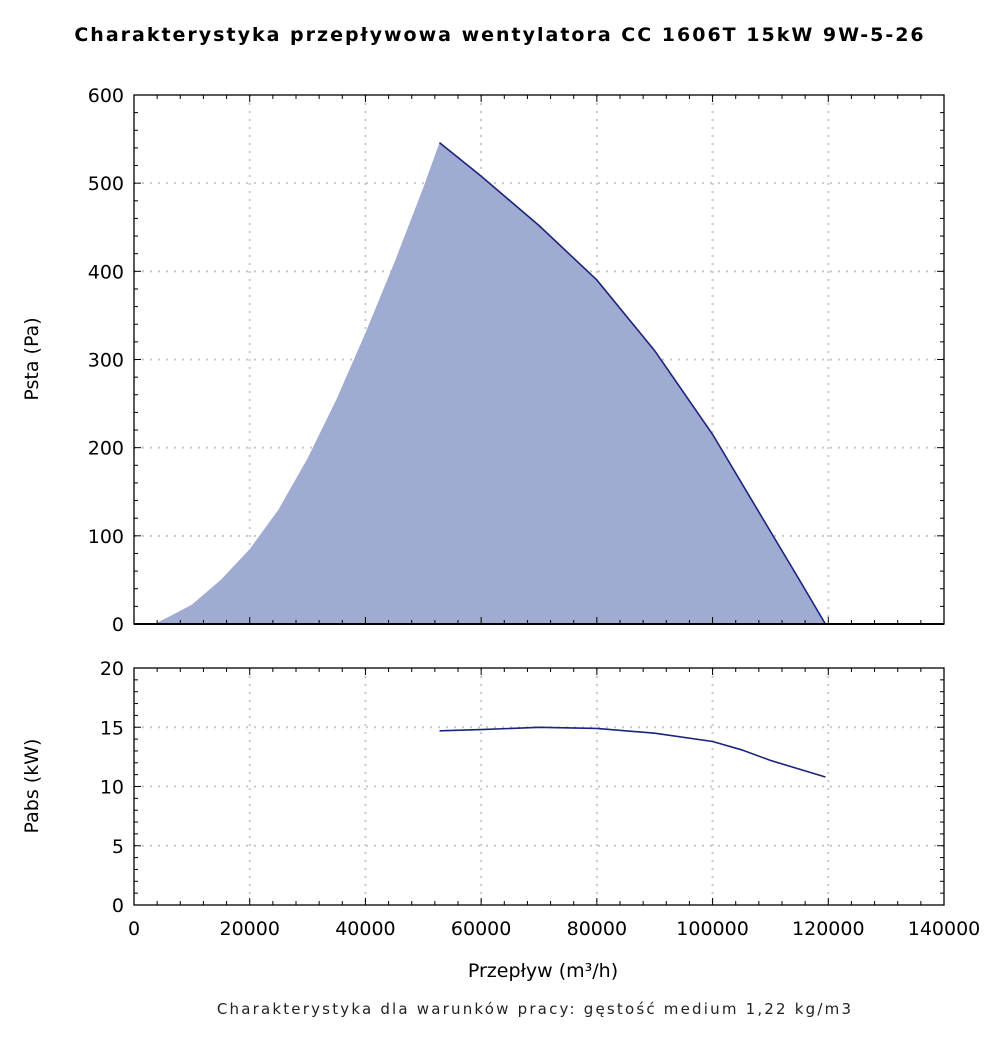  Describe the element at coordinates (32, 358) in the screenshot. I see `y-axis-label-pressure: Psta (Pa)` at that location.